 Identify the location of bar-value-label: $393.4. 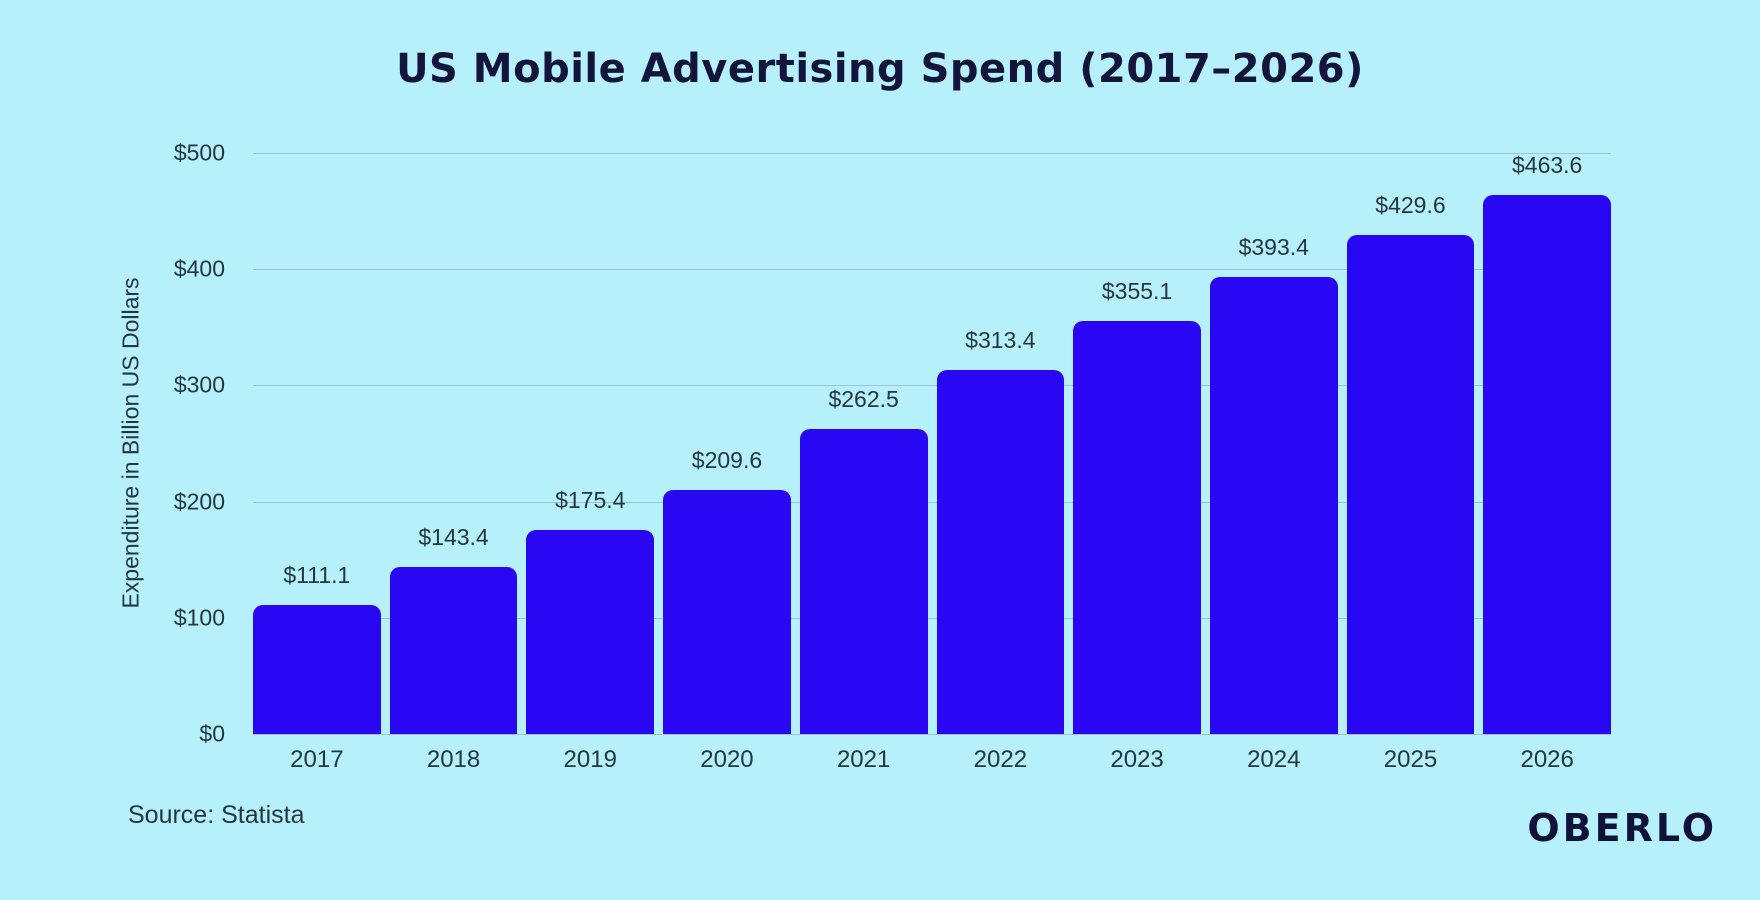
(1273, 246).